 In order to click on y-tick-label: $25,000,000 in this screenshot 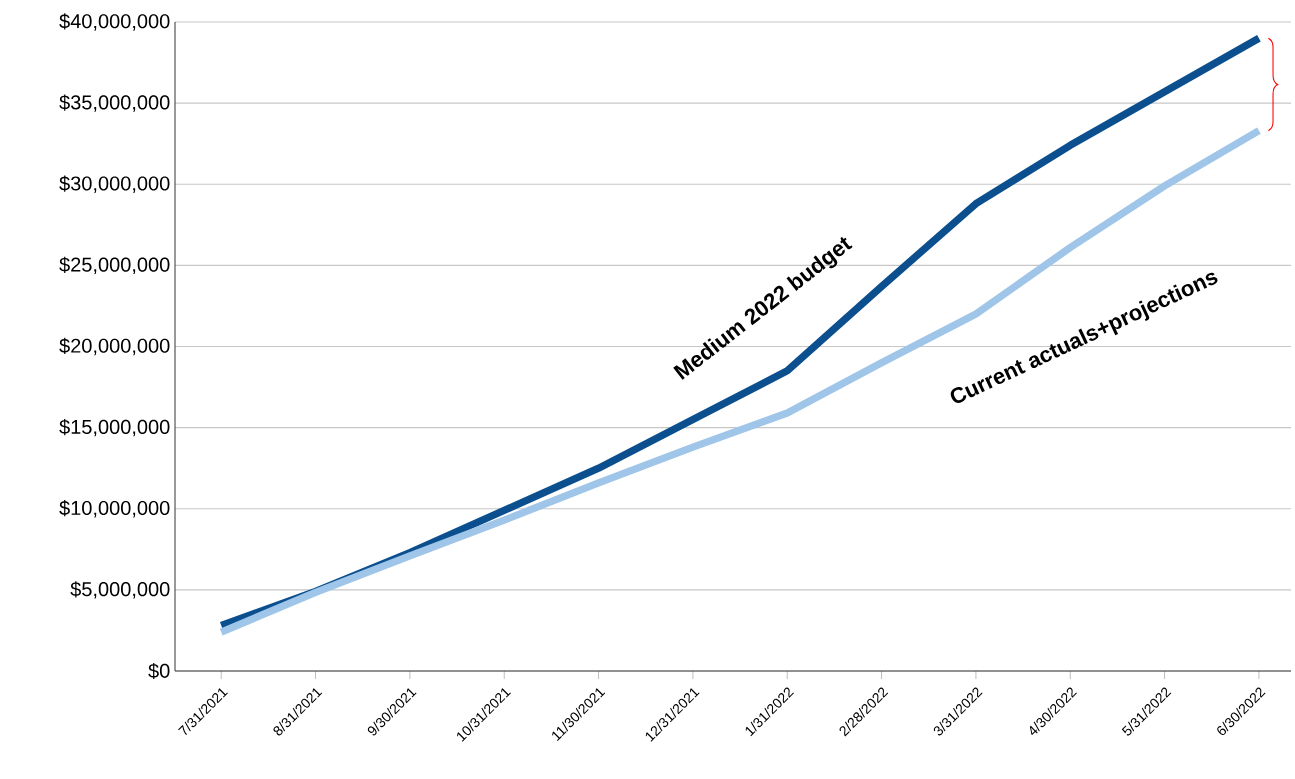, I will do `click(114, 265)`.